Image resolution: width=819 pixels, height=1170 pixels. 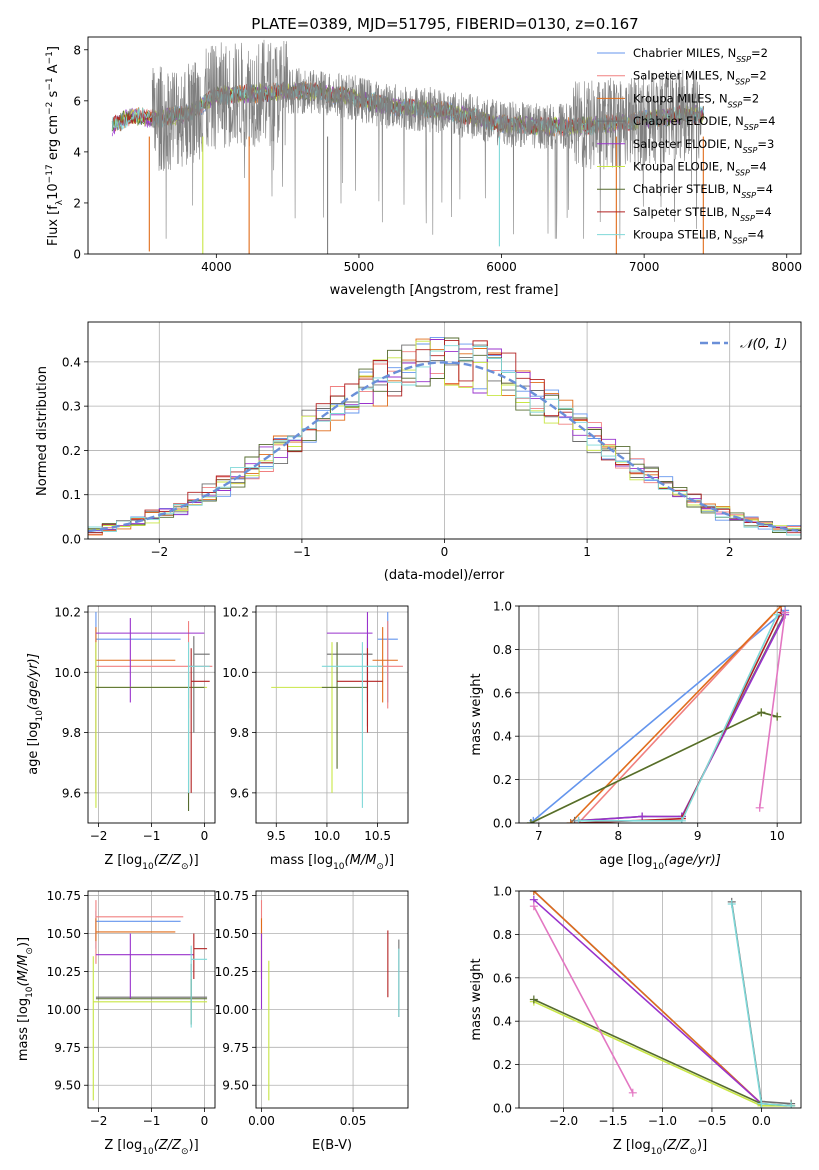 I want to click on mass_vs_Z-xticklabel-2: 0, so click(x=205, y=1121).